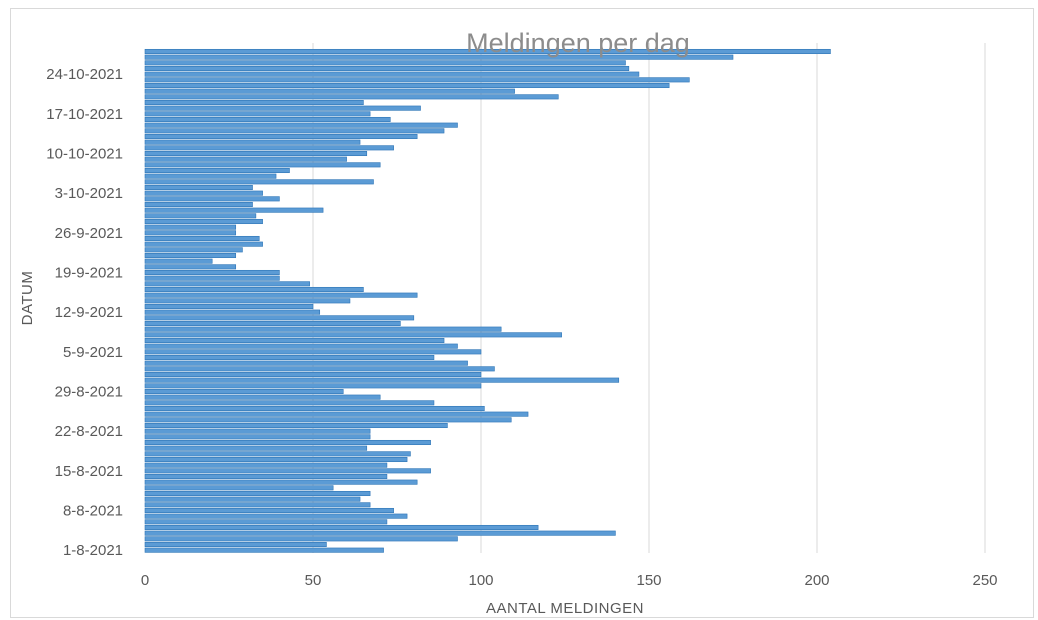 The width and height of the screenshot is (1038, 620). What do you see at coordinates (93, 352) in the screenshot?
I see `y-tick-label: 5-9-2021` at bounding box center [93, 352].